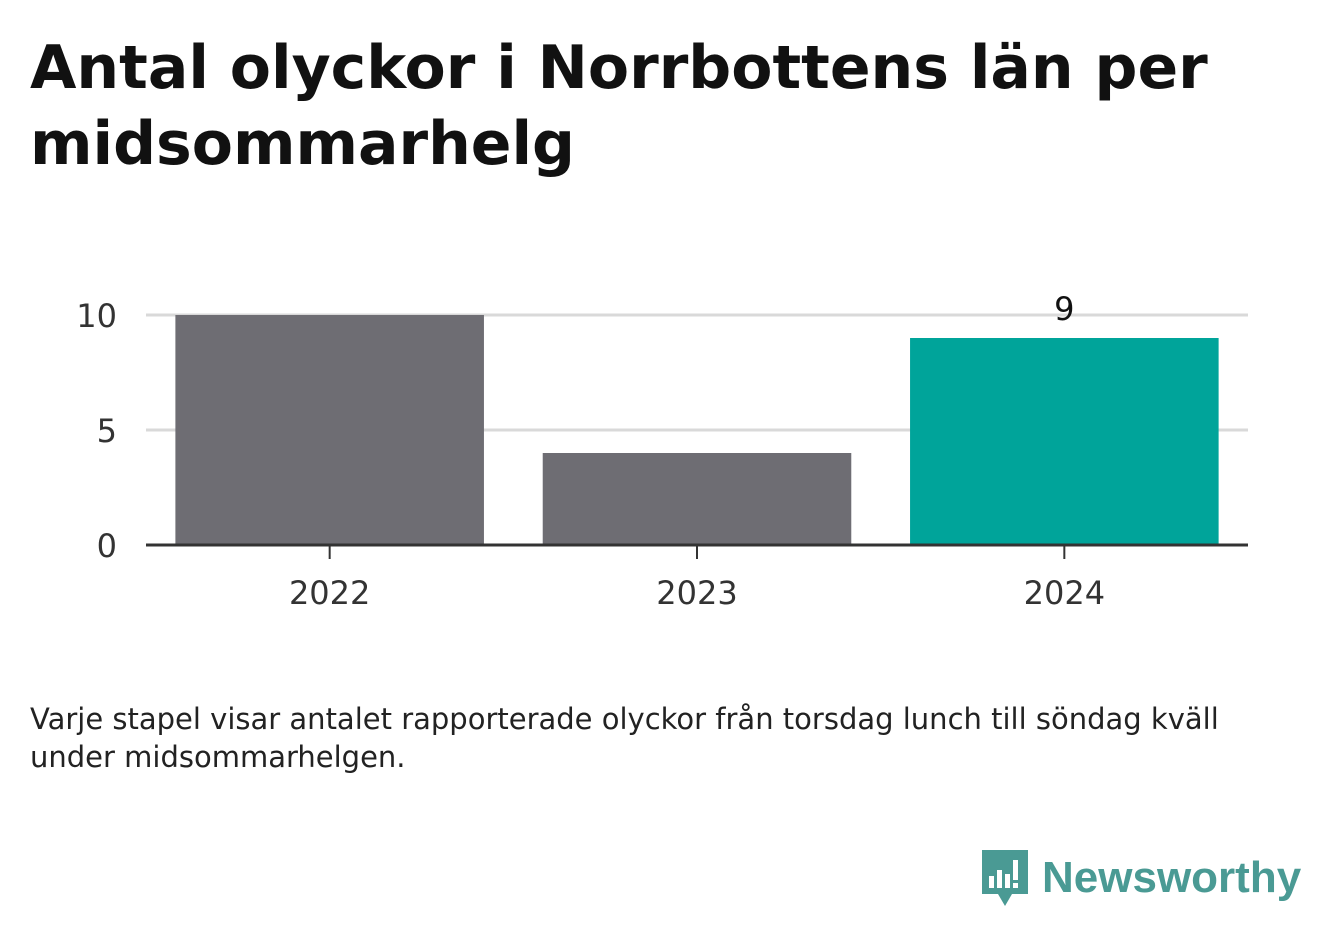 Image resolution: width=1322 pixels, height=939 pixels. Describe the element at coordinates (1005, 878) in the screenshot. I see `newsworthy-logo-icon` at that location.